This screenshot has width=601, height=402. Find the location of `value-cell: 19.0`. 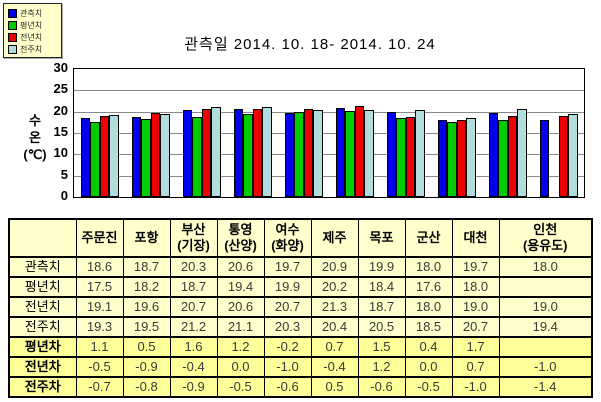

value-cell: 19.0 is located at coordinates (545, 307).